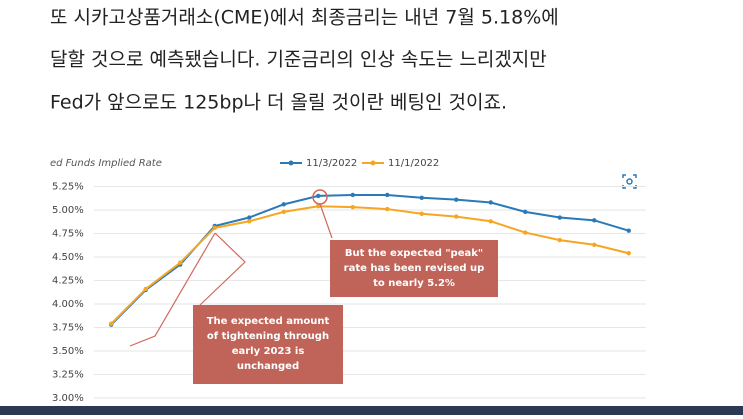 This screenshot has width=743, height=419. What do you see at coordinates (278, 103) in the screenshot?
I see `article-line: Fed가 앞으로도 125bp나 더 올릴 것이란 베팅인 것이죠.` at bounding box center [278, 103].